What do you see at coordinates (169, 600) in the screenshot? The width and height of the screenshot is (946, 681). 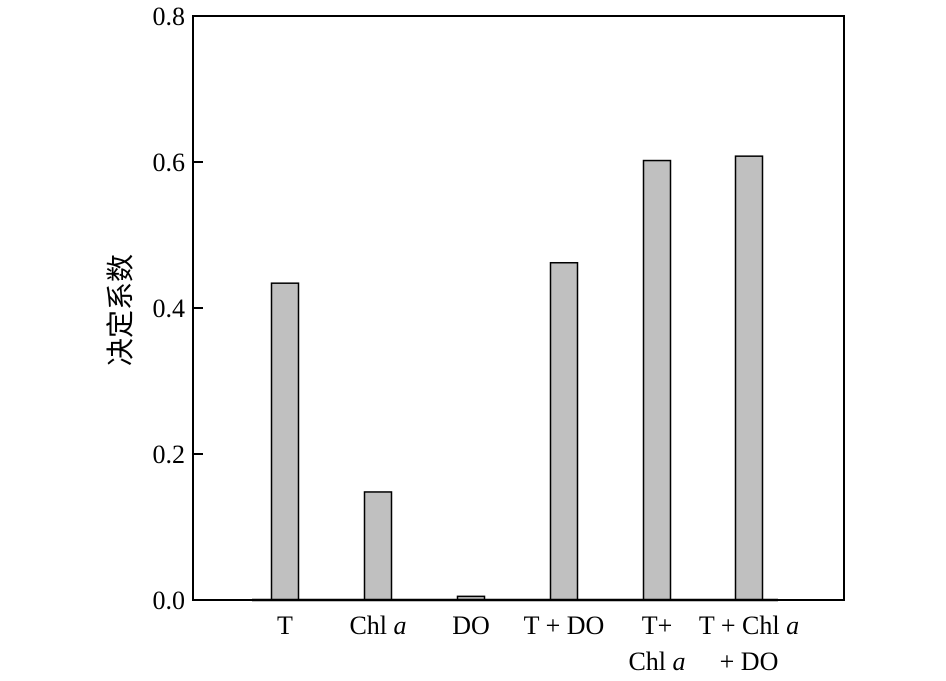 I see `y-tick-label: 0.0` at bounding box center [169, 600].